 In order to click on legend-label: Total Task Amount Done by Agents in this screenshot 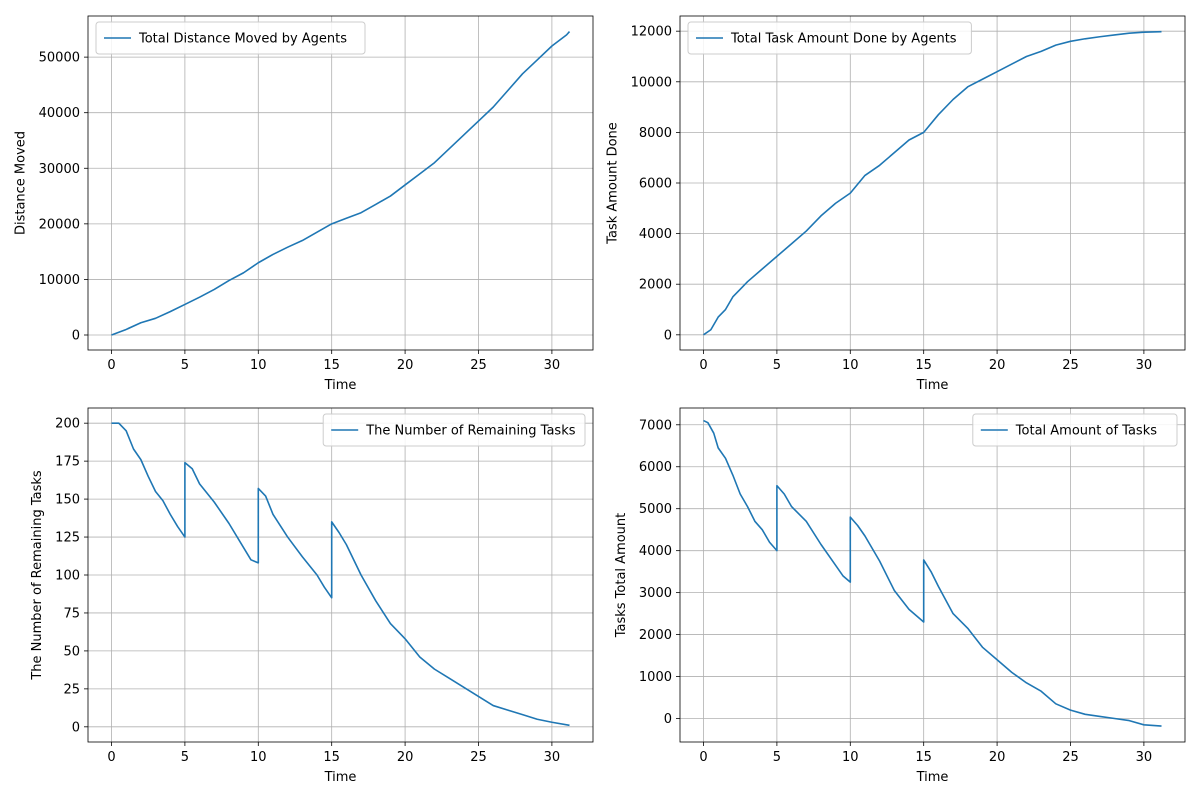, I will do `click(843, 39)`.